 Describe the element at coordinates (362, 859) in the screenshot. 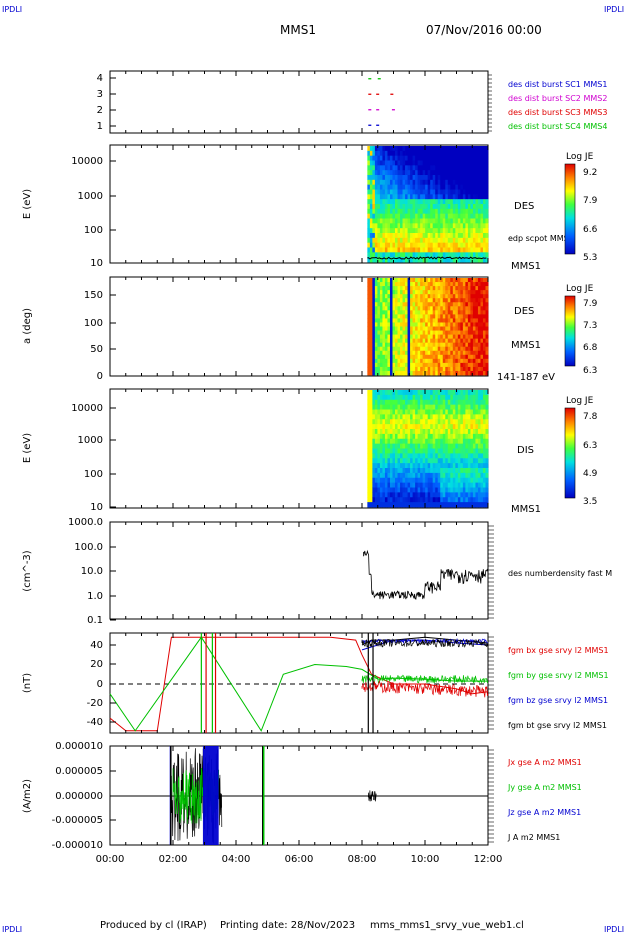

I see `x-tick-label: 08:00` at that location.